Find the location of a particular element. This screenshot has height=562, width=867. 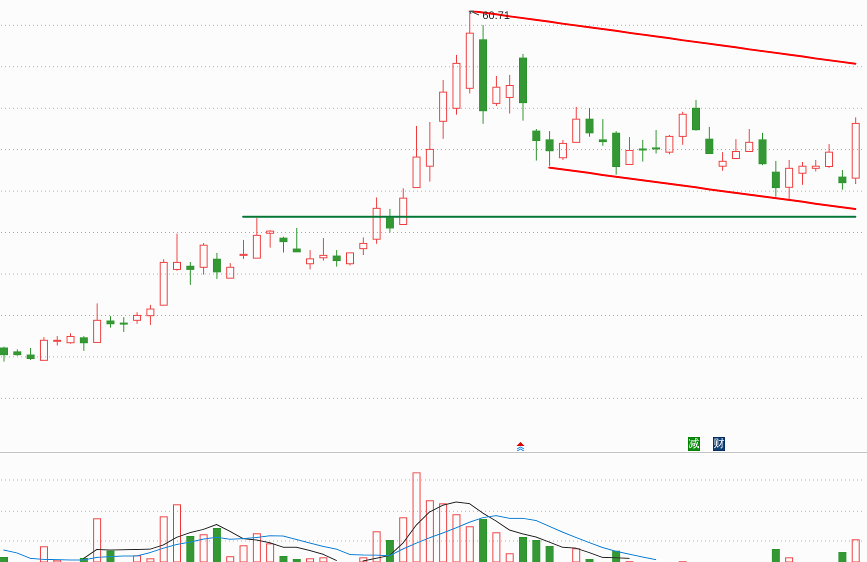

text: 减 is located at coordinates (694, 444).